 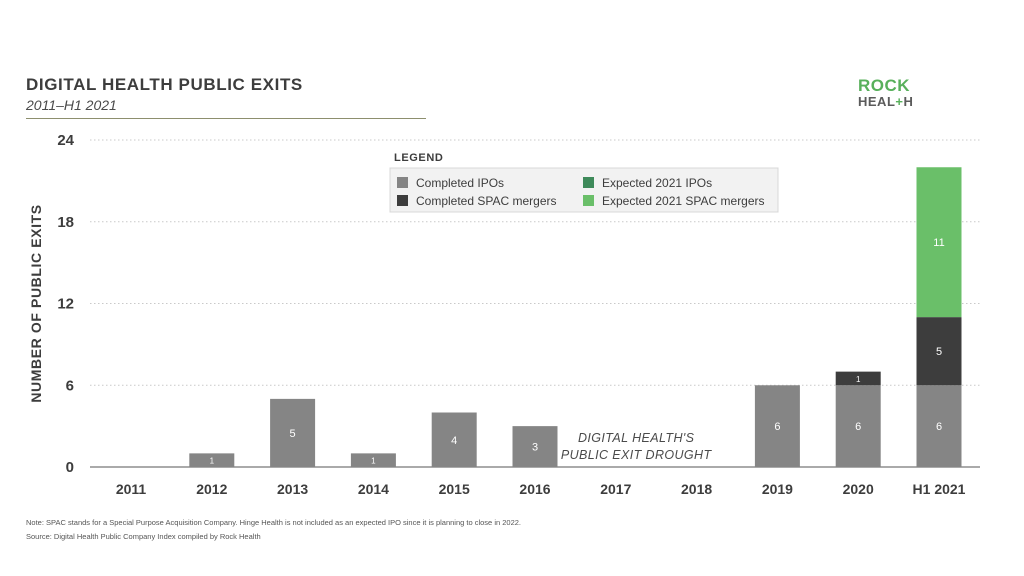 I want to click on x-tick-label: 2014, so click(x=373, y=489).